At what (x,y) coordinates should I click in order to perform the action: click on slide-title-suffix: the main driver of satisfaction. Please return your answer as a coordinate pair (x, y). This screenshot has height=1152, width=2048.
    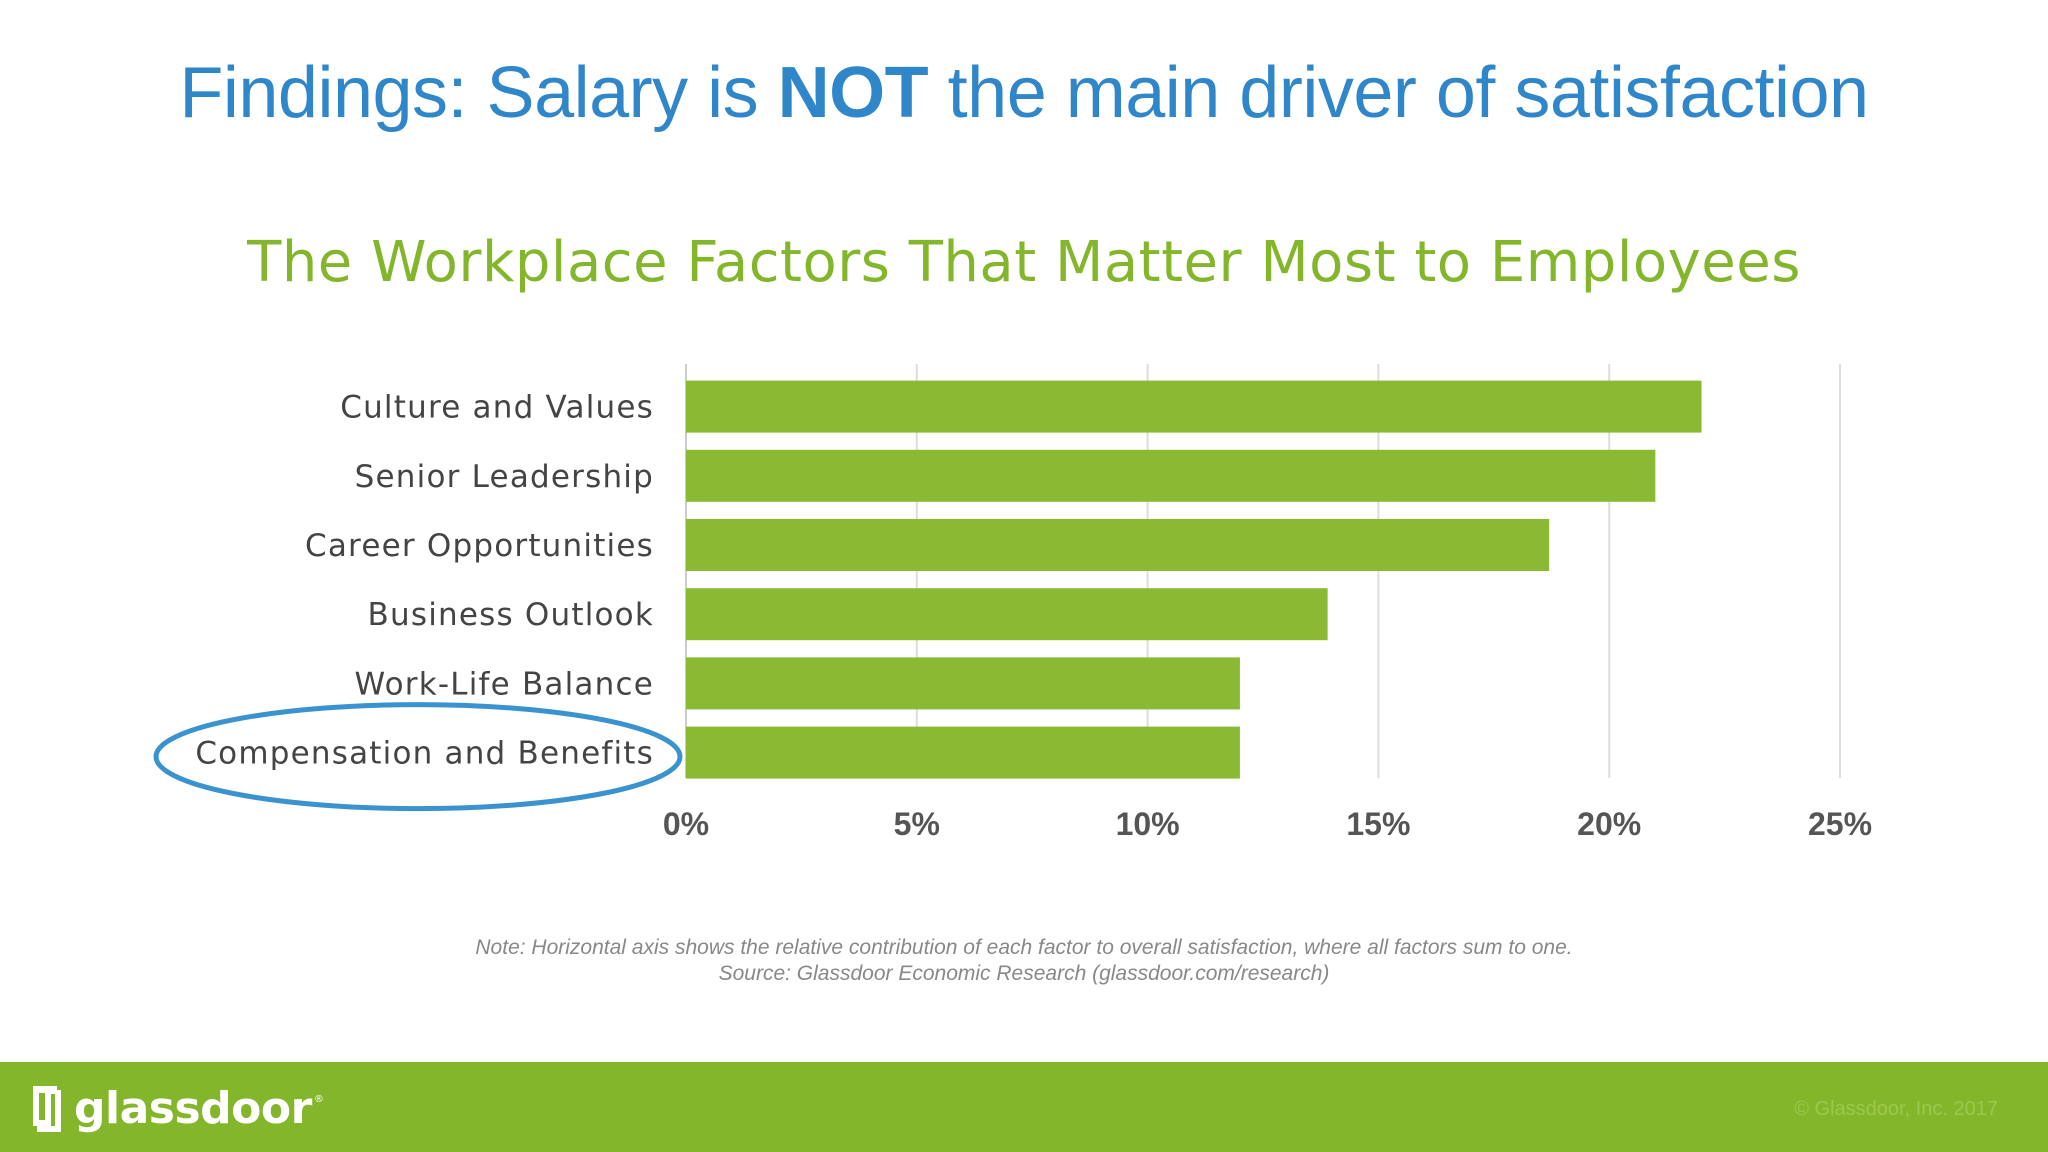
    Looking at the image, I should click on (1398, 93).